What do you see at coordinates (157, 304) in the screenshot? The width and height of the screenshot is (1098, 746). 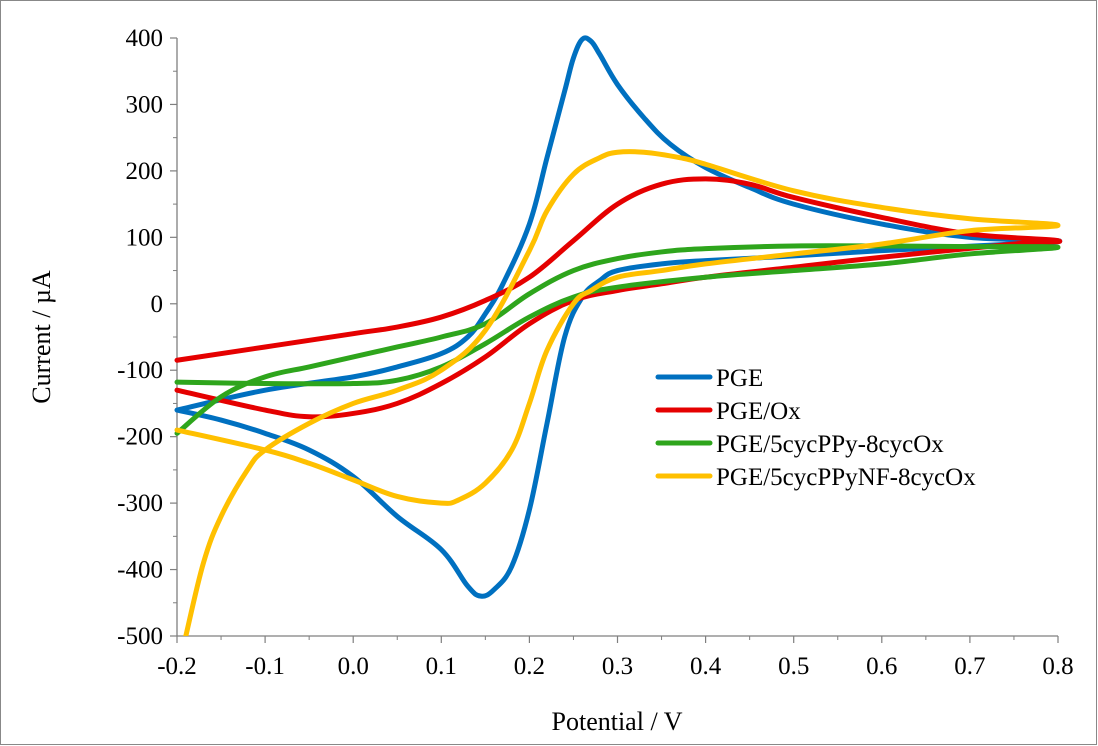 I see `y-tick-label: 0` at bounding box center [157, 304].